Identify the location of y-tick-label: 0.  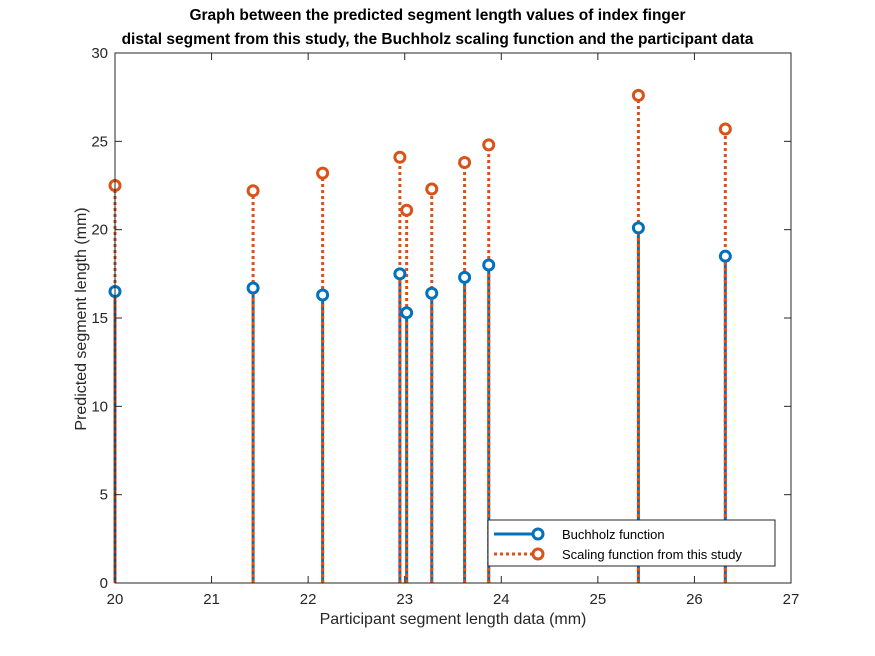
(104, 583).